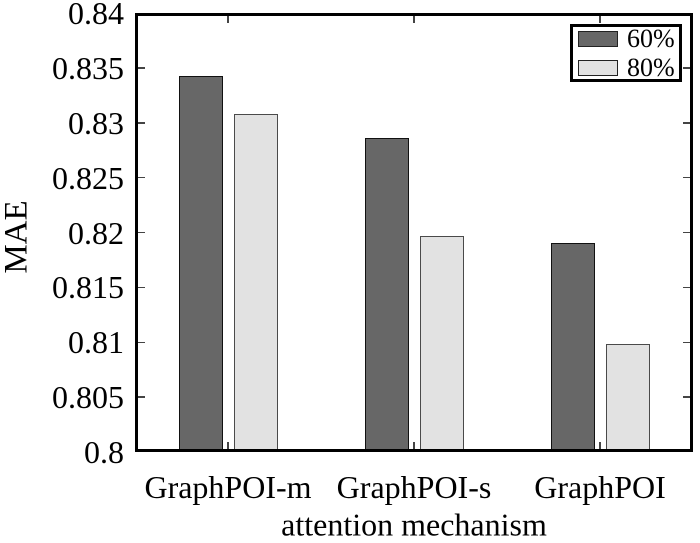 Image resolution: width=700 pixels, height=543 pixels. Describe the element at coordinates (598, 38) in the screenshot. I see `legend-swatch-60-icon` at that location.